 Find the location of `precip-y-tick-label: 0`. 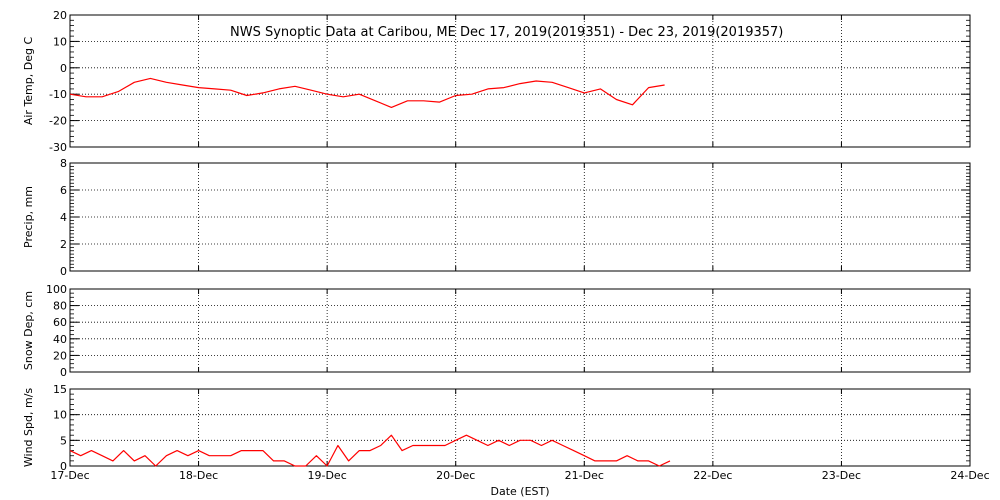

precip-y-tick-label: 0 is located at coordinates (63, 271).